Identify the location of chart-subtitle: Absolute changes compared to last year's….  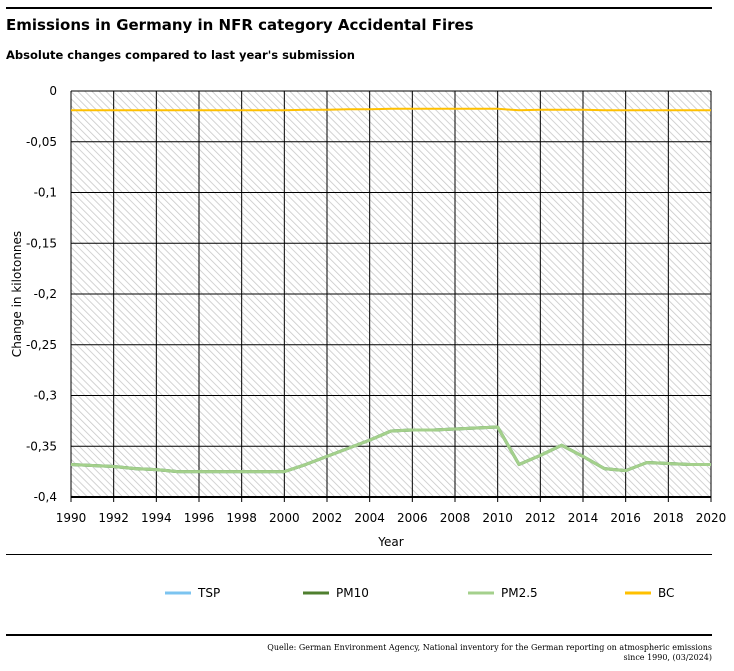
(180, 55).